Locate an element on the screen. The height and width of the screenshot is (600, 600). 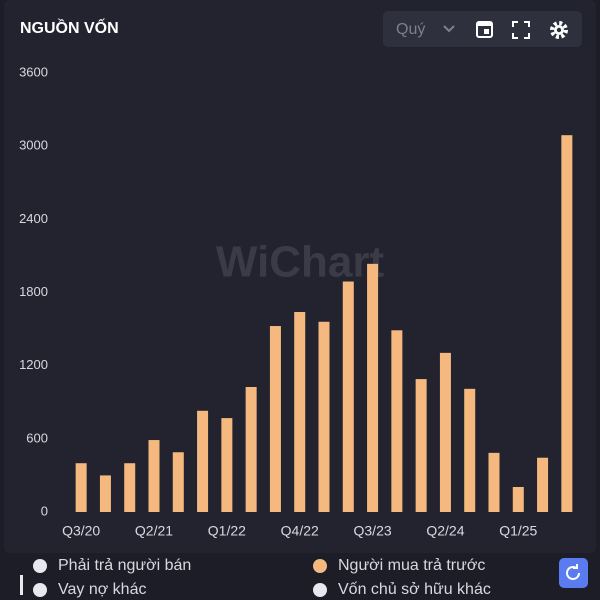
y-tick-label: 1200 is located at coordinates (33, 364).